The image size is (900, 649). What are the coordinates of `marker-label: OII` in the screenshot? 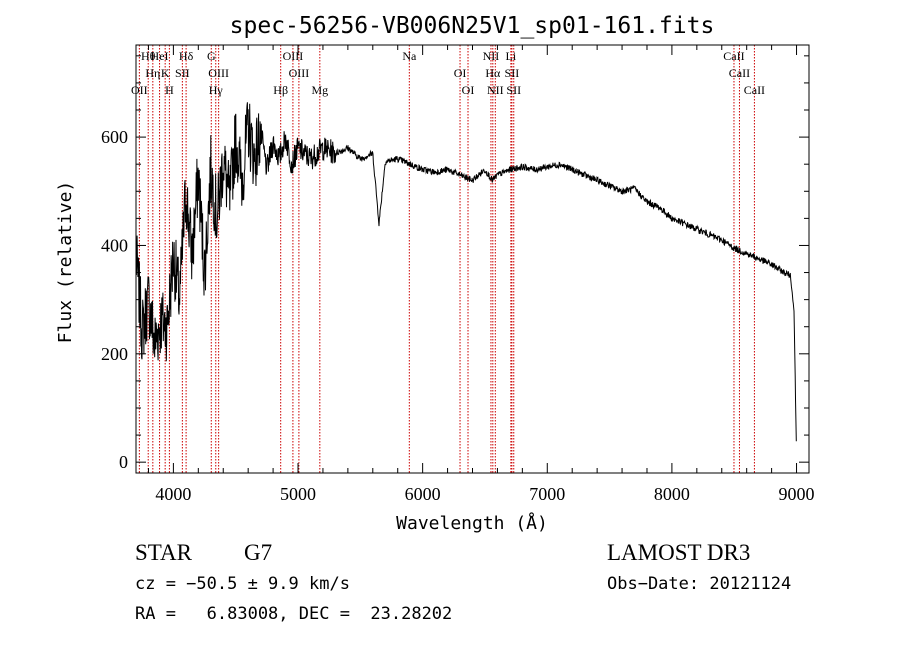 It's located at (139, 90).